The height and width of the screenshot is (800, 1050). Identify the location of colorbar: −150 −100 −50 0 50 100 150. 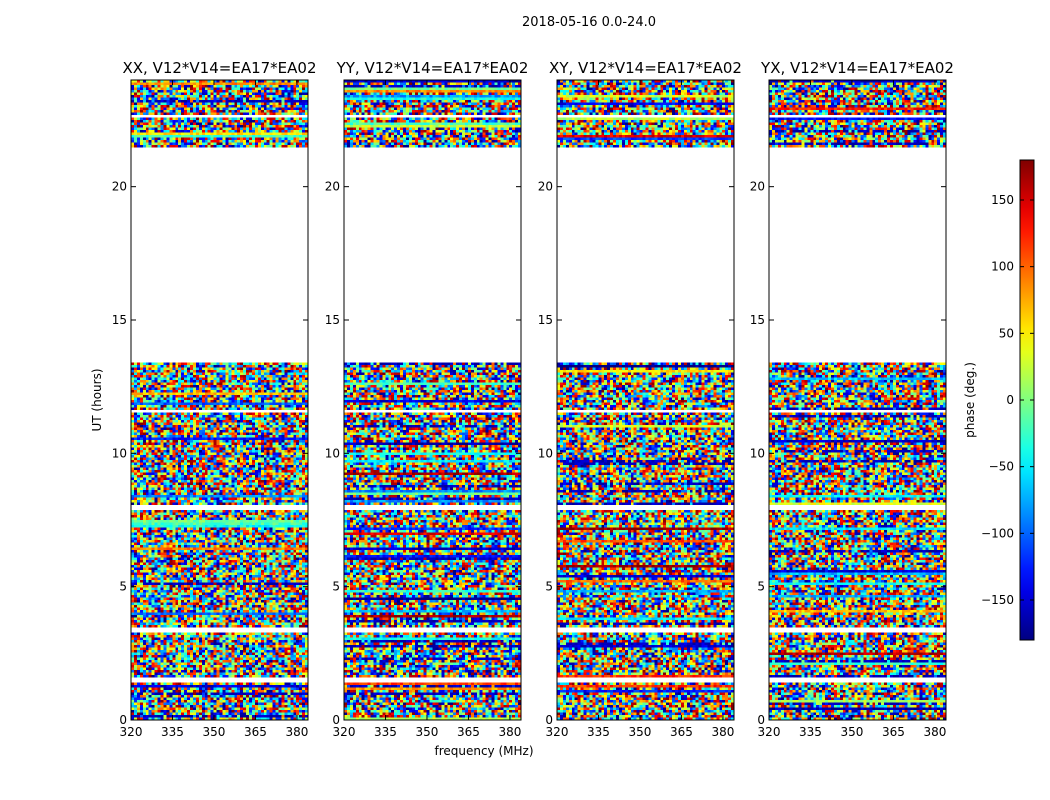
(1008, 400).